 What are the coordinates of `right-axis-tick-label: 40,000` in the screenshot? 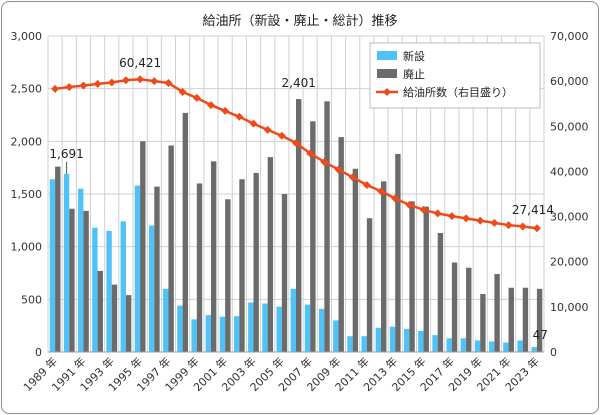 It's located at (569, 171).